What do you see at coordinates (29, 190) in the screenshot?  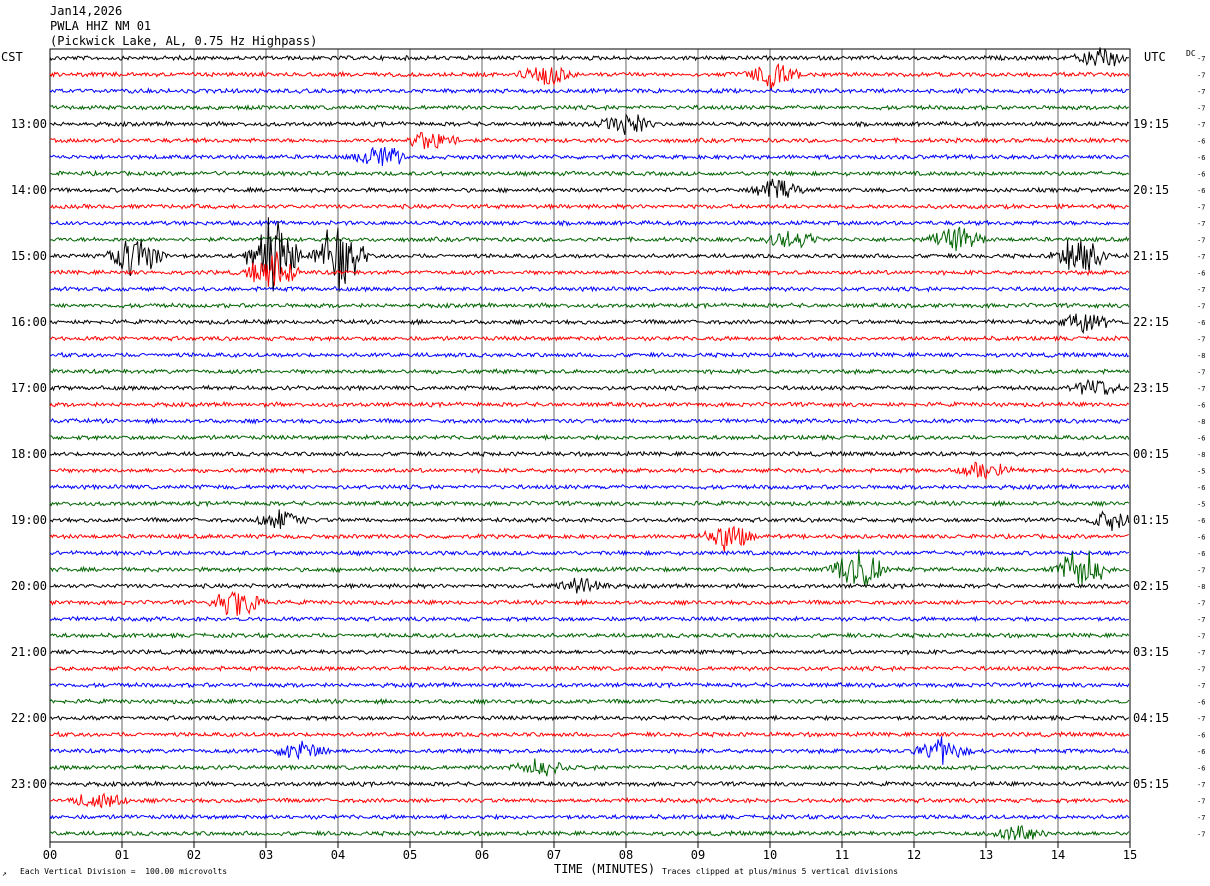 I see `left-time-label: 14:00` at bounding box center [29, 190].